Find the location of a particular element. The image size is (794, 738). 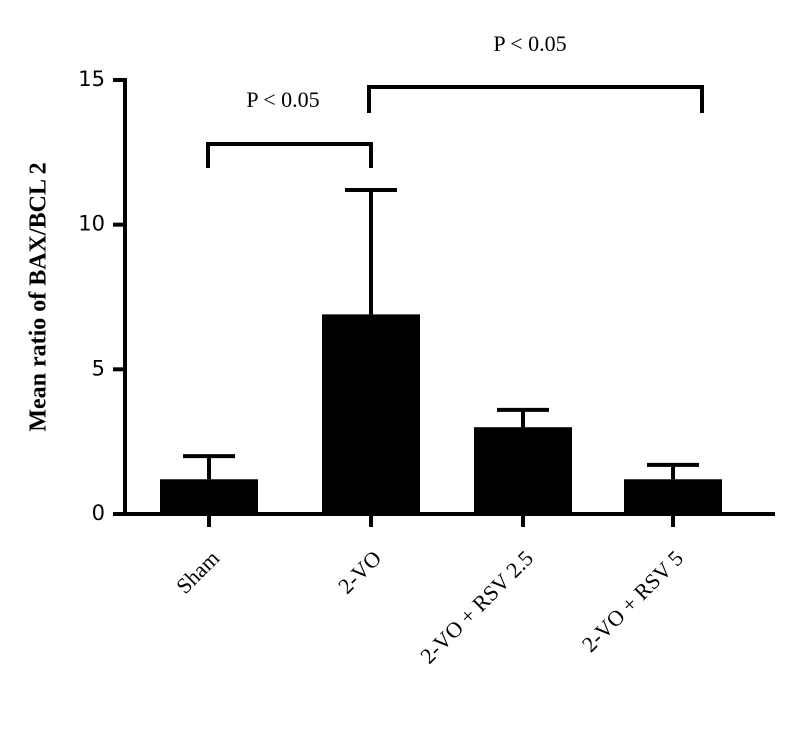

y-tick-label: 15 is located at coordinates (91, 79).